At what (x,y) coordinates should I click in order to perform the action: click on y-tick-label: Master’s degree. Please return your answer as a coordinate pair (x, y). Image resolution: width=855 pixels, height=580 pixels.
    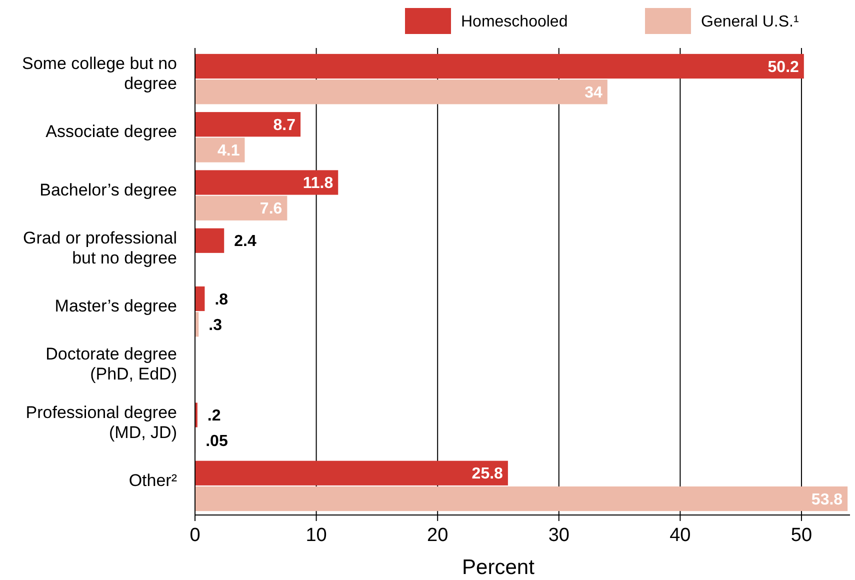
    Looking at the image, I should click on (115, 306).